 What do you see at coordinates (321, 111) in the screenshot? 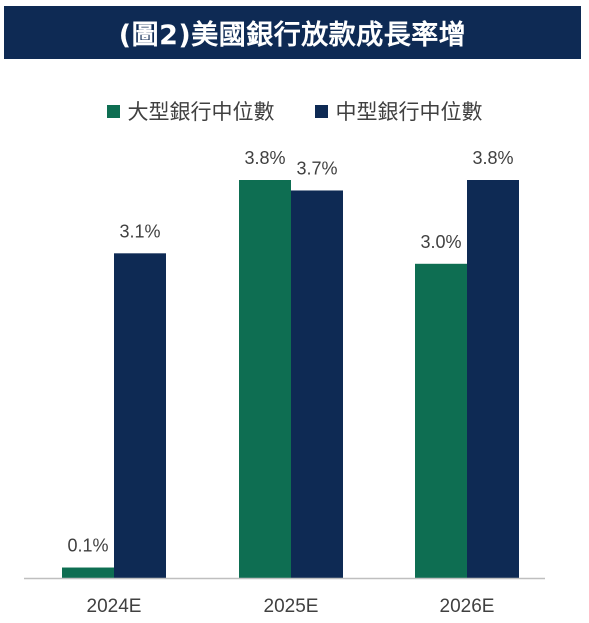
I see `legend-swatch-mid-bank` at bounding box center [321, 111].